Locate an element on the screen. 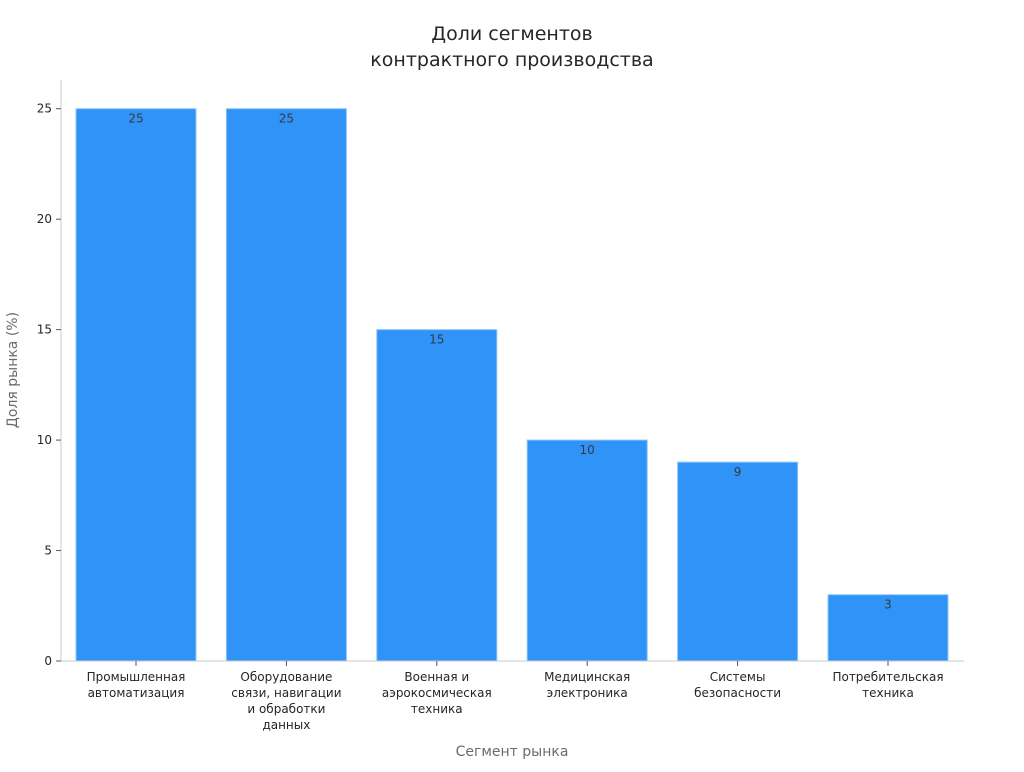  x-category-label: Промышленная автоматизация is located at coordinates (136, 685).